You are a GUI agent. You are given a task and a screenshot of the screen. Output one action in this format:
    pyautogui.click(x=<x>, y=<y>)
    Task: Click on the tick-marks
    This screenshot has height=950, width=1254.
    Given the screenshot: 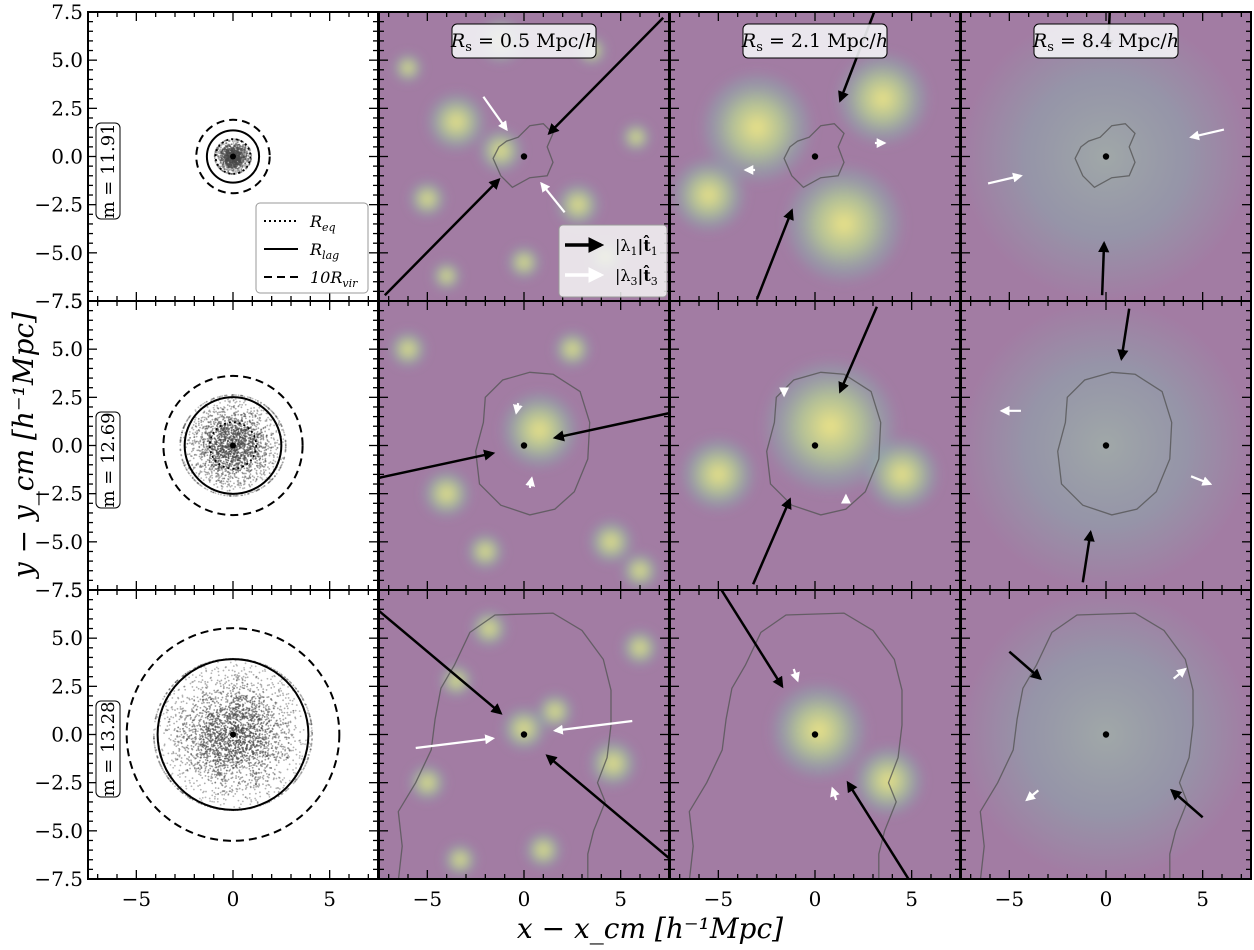 What is the action you would take?
    pyautogui.click(x=1106, y=156)
    